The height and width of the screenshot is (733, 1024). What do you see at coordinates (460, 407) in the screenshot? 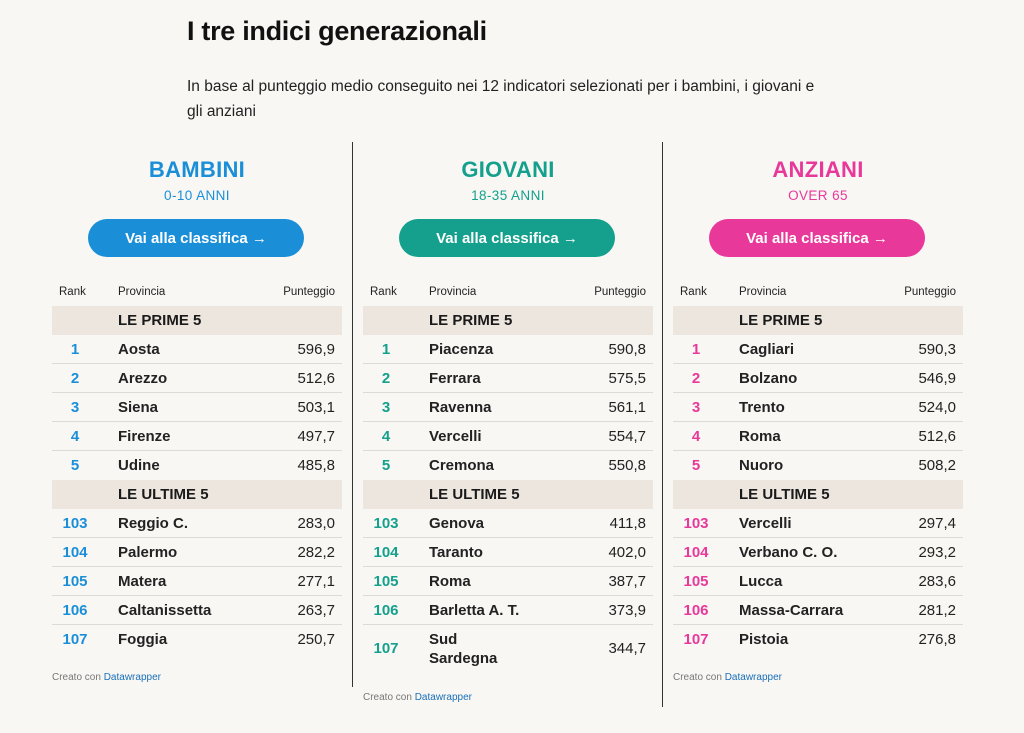
I see `provincia-cell: Ravenna` at bounding box center [460, 407].